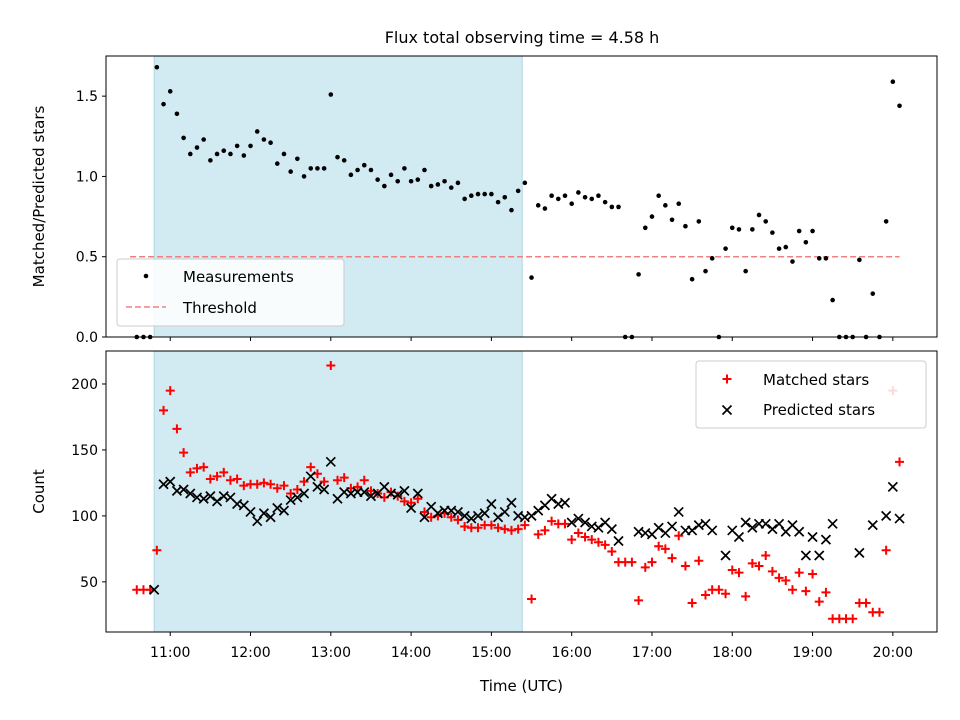  I want to click on legend-matched-marker, so click(727, 379).